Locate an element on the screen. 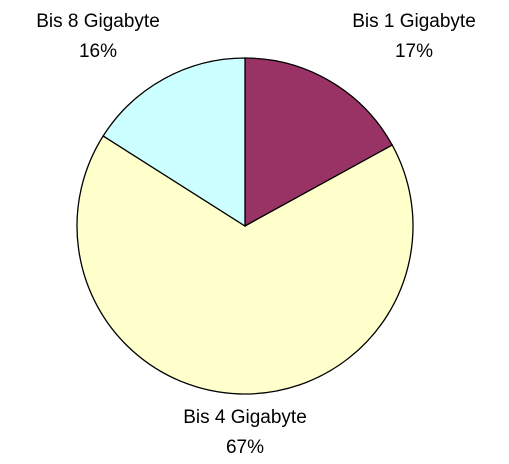  slice-value-label: 16% is located at coordinates (98, 51).